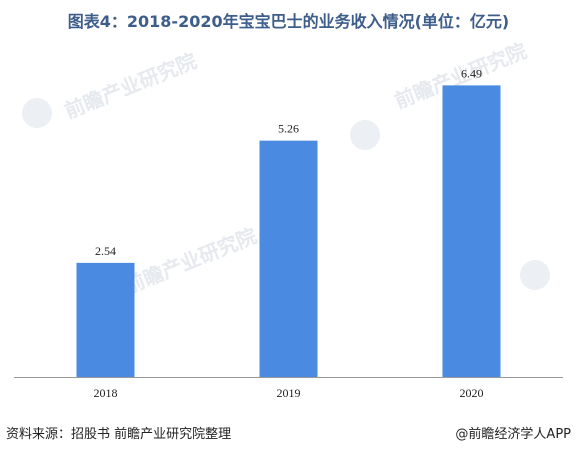 Image resolution: width=577 pixels, height=452 pixels. Describe the element at coordinates (289, 393) in the screenshot. I see `x-tick-label-2019: 2019` at that location.